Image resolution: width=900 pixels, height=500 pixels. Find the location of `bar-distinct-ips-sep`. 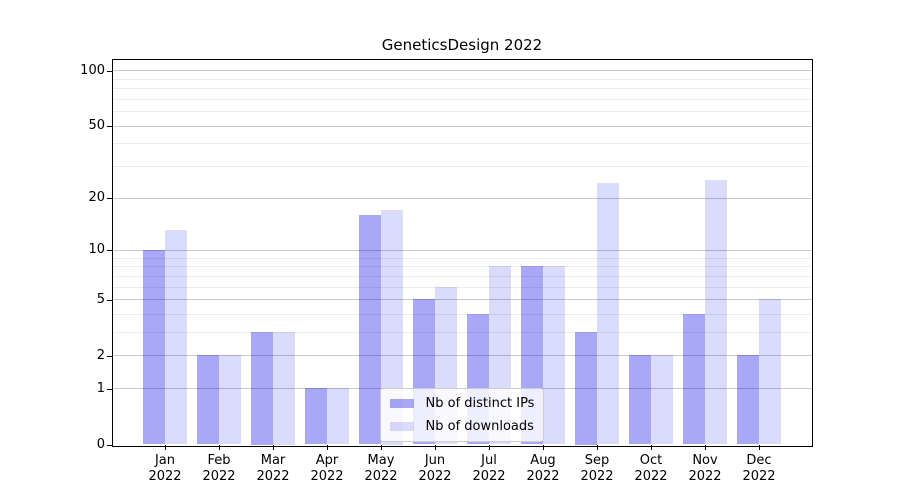

bar-distinct-ips-sep is located at coordinates (585, 388).